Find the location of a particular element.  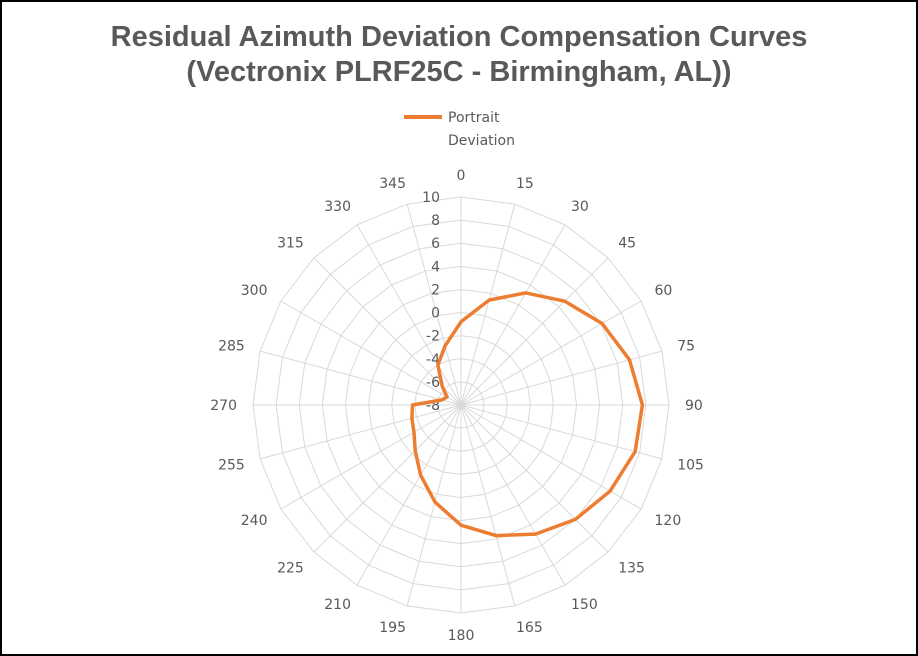

angle-label-15: 15 is located at coordinates (525, 184).